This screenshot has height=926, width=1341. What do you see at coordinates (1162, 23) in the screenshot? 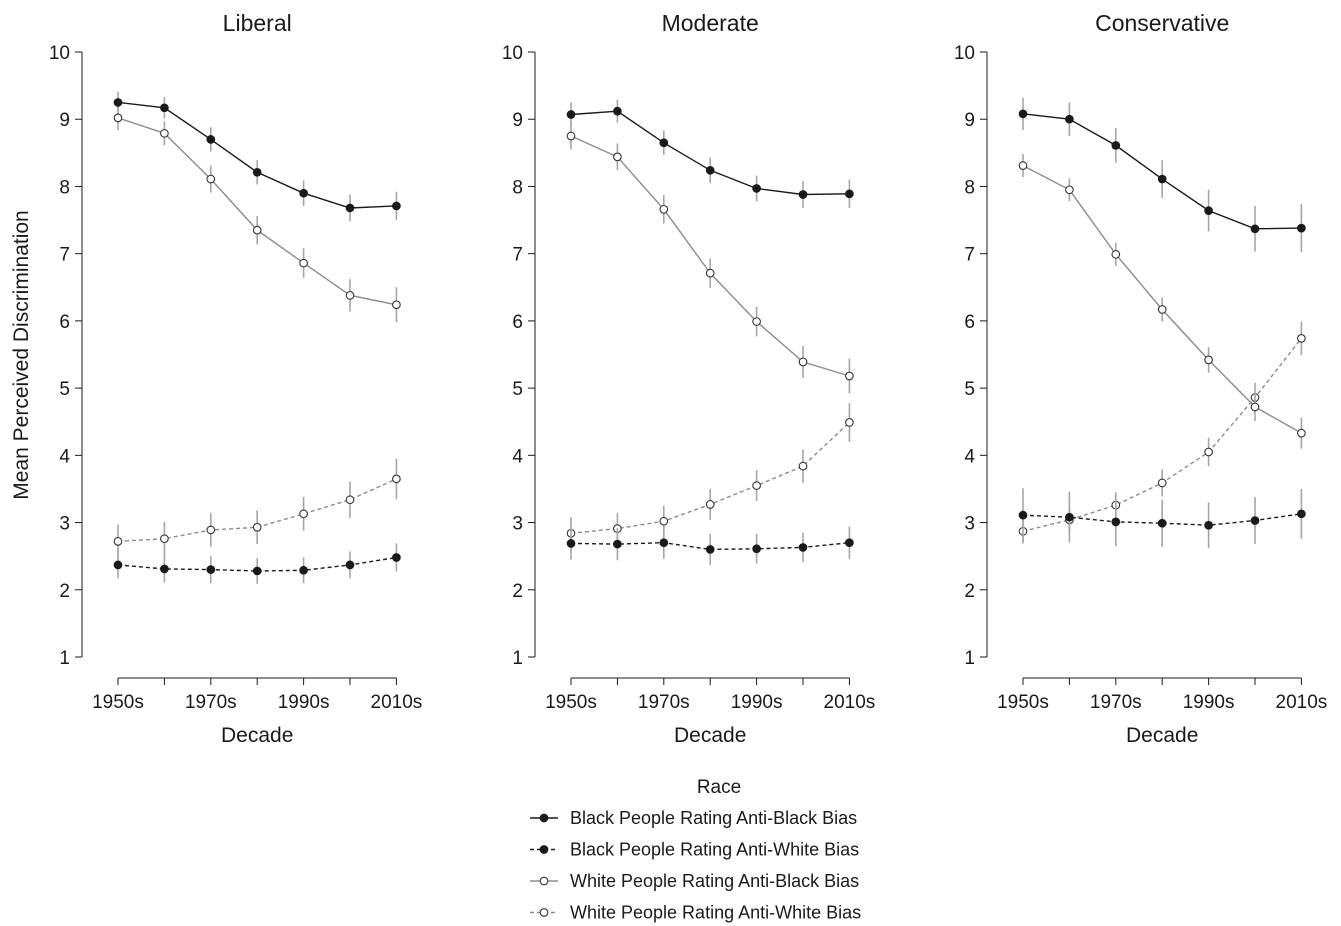
I see `panel-title: Conservative` at bounding box center [1162, 23].